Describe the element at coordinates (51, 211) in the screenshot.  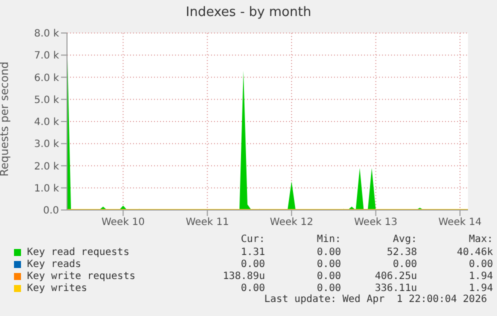
I see `y-tick-label: 0.0` at that location.